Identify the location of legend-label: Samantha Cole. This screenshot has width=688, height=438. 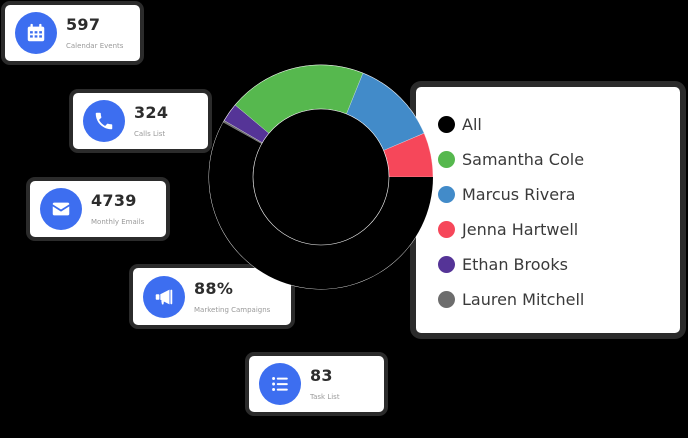
(523, 159).